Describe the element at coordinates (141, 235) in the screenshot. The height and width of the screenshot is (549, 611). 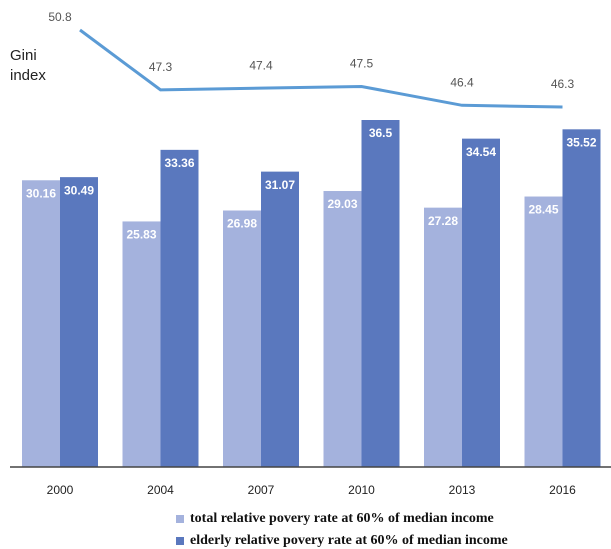
I see `value-label: 25.83` at that location.